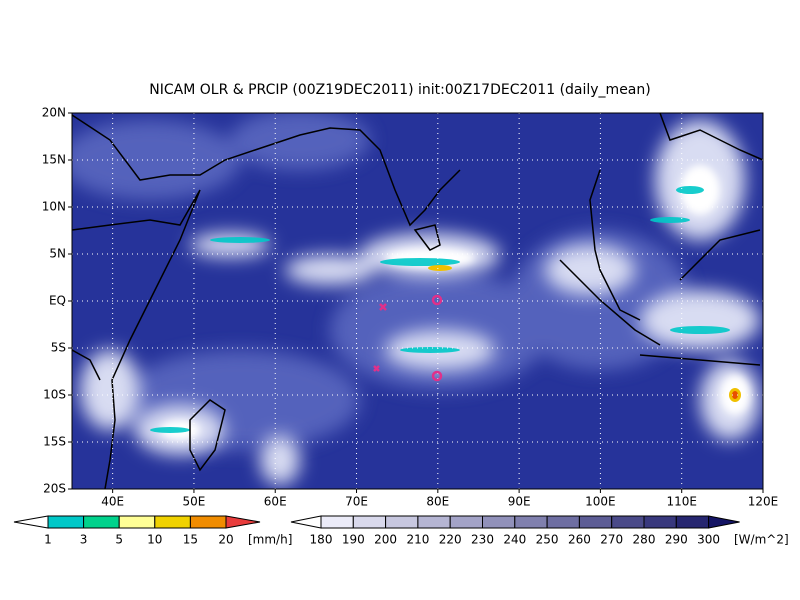 The width and height of the screenshot is (800, 600). I want to click on lon-label: 90E, so click(519, 502).